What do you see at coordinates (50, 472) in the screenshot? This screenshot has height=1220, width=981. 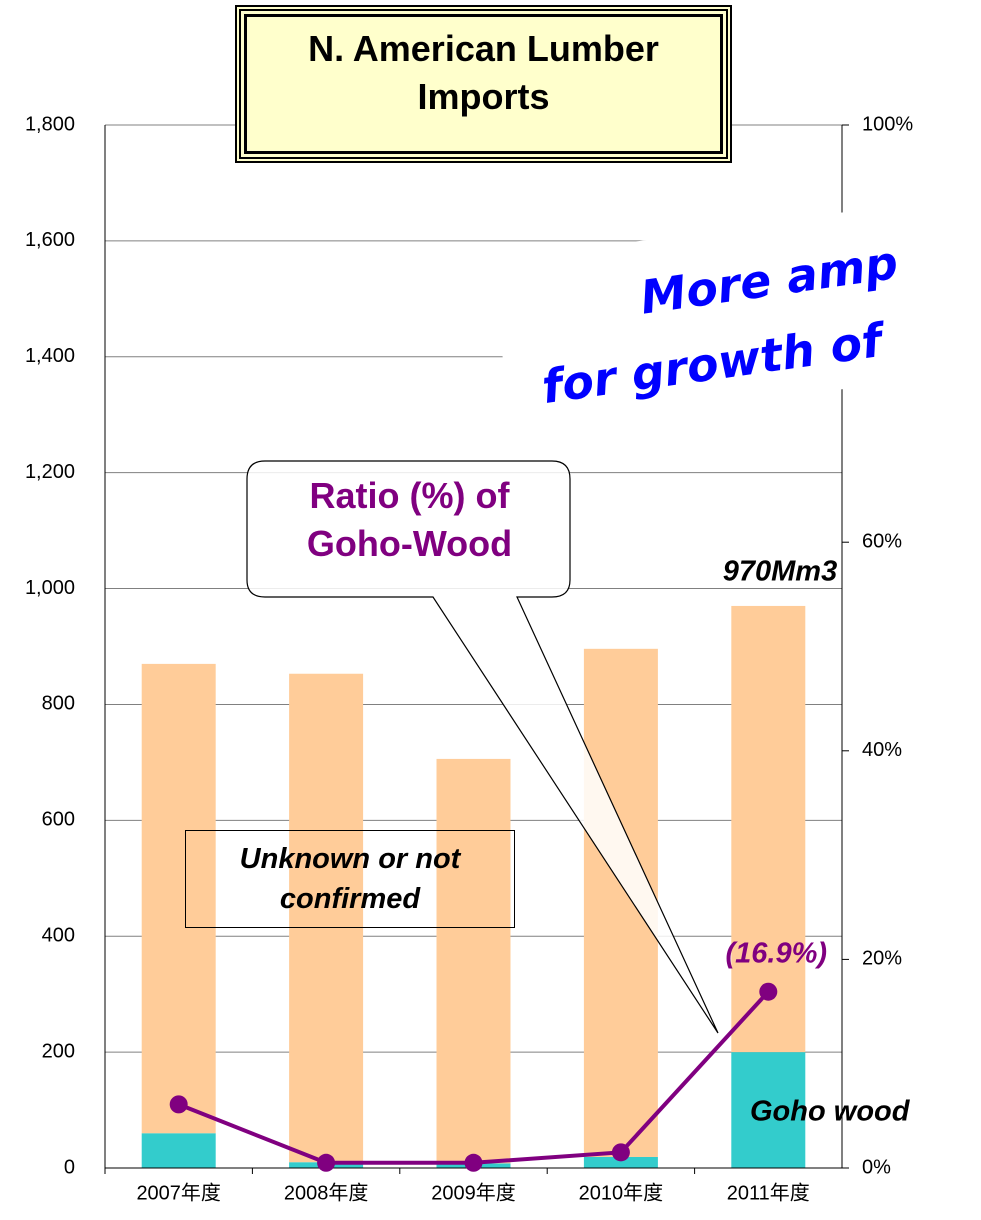 I see `y-tick-label: 1,200` at bounding box center [50, 472].